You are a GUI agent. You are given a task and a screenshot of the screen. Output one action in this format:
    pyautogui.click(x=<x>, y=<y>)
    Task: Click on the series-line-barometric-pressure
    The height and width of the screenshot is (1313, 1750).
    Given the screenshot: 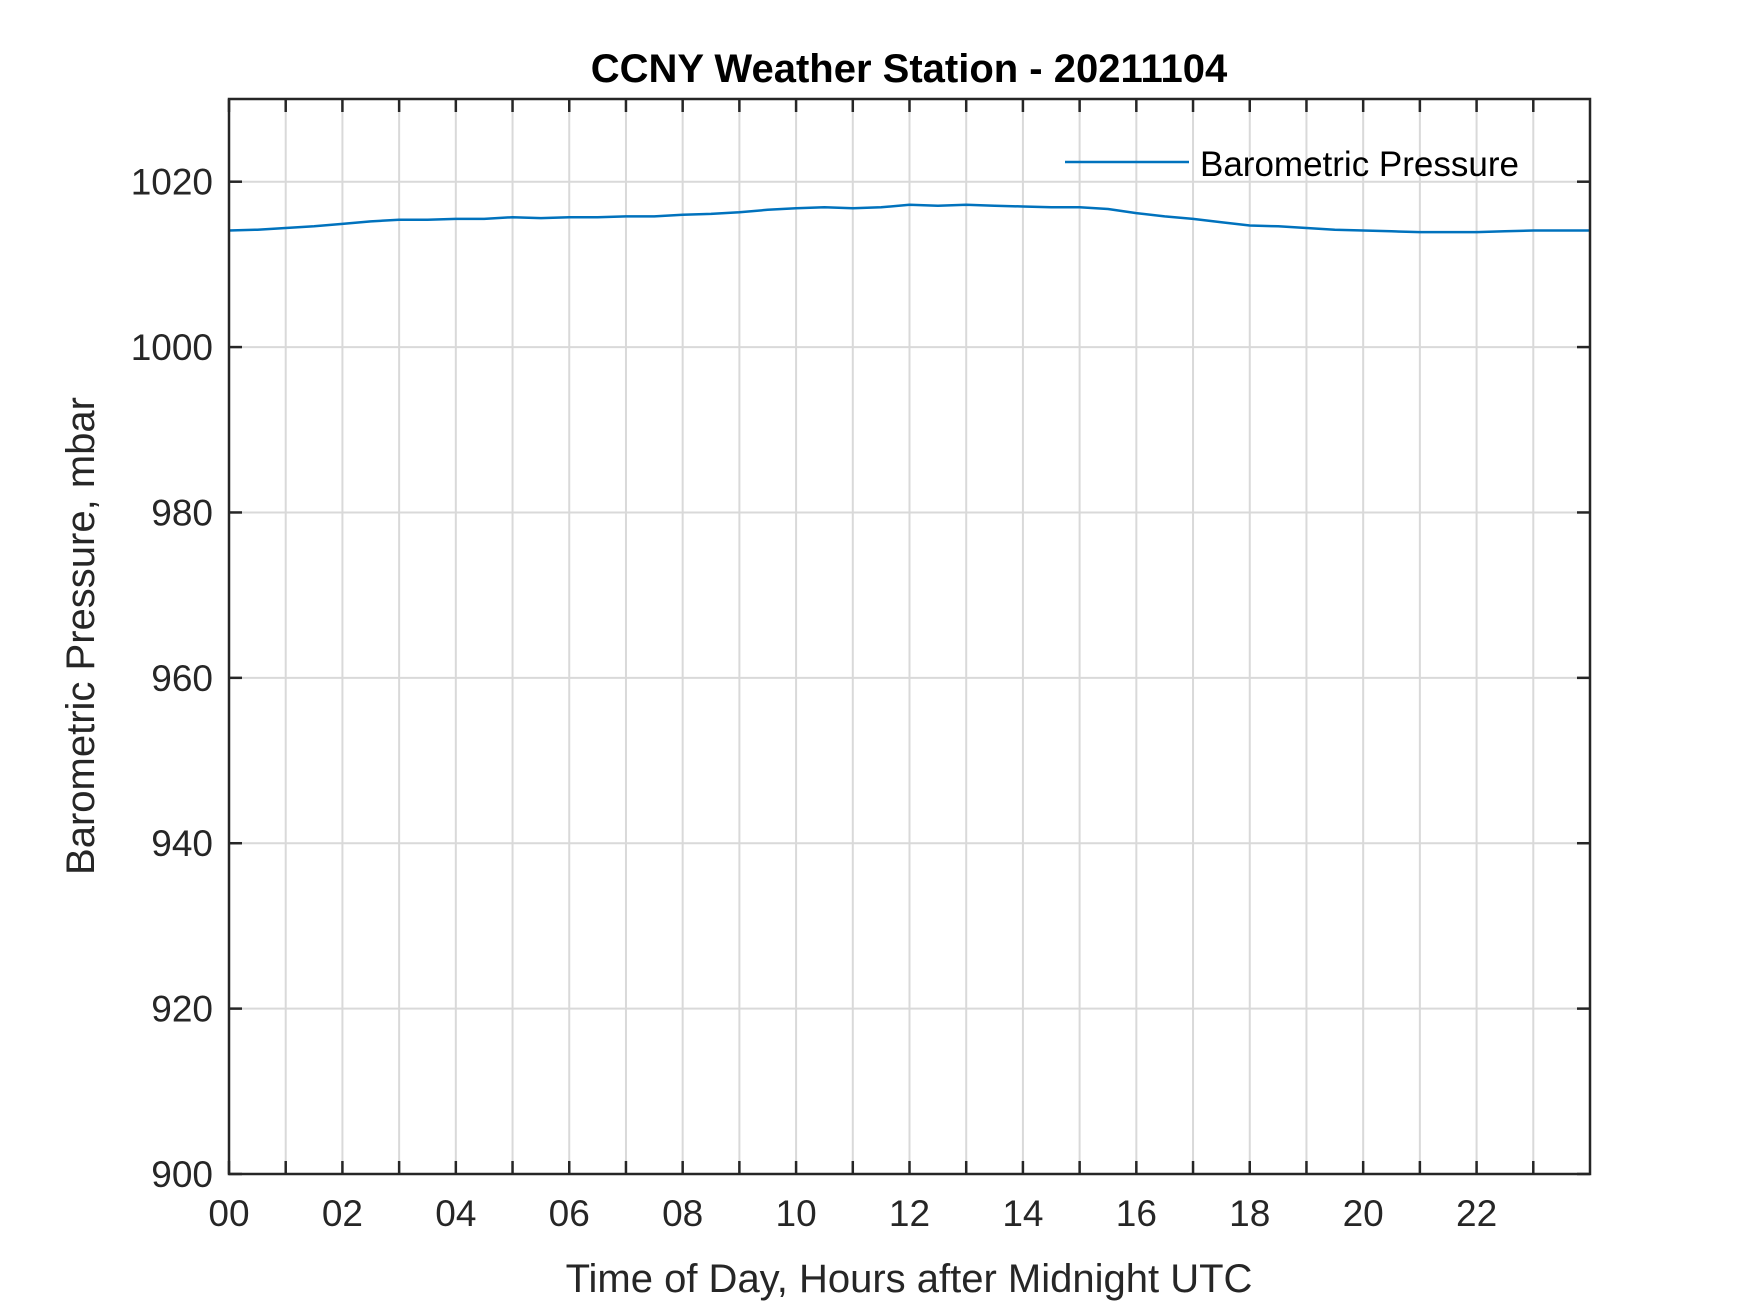 What is the action you would take?
    pyautogui.click(x=909, y=218)
    